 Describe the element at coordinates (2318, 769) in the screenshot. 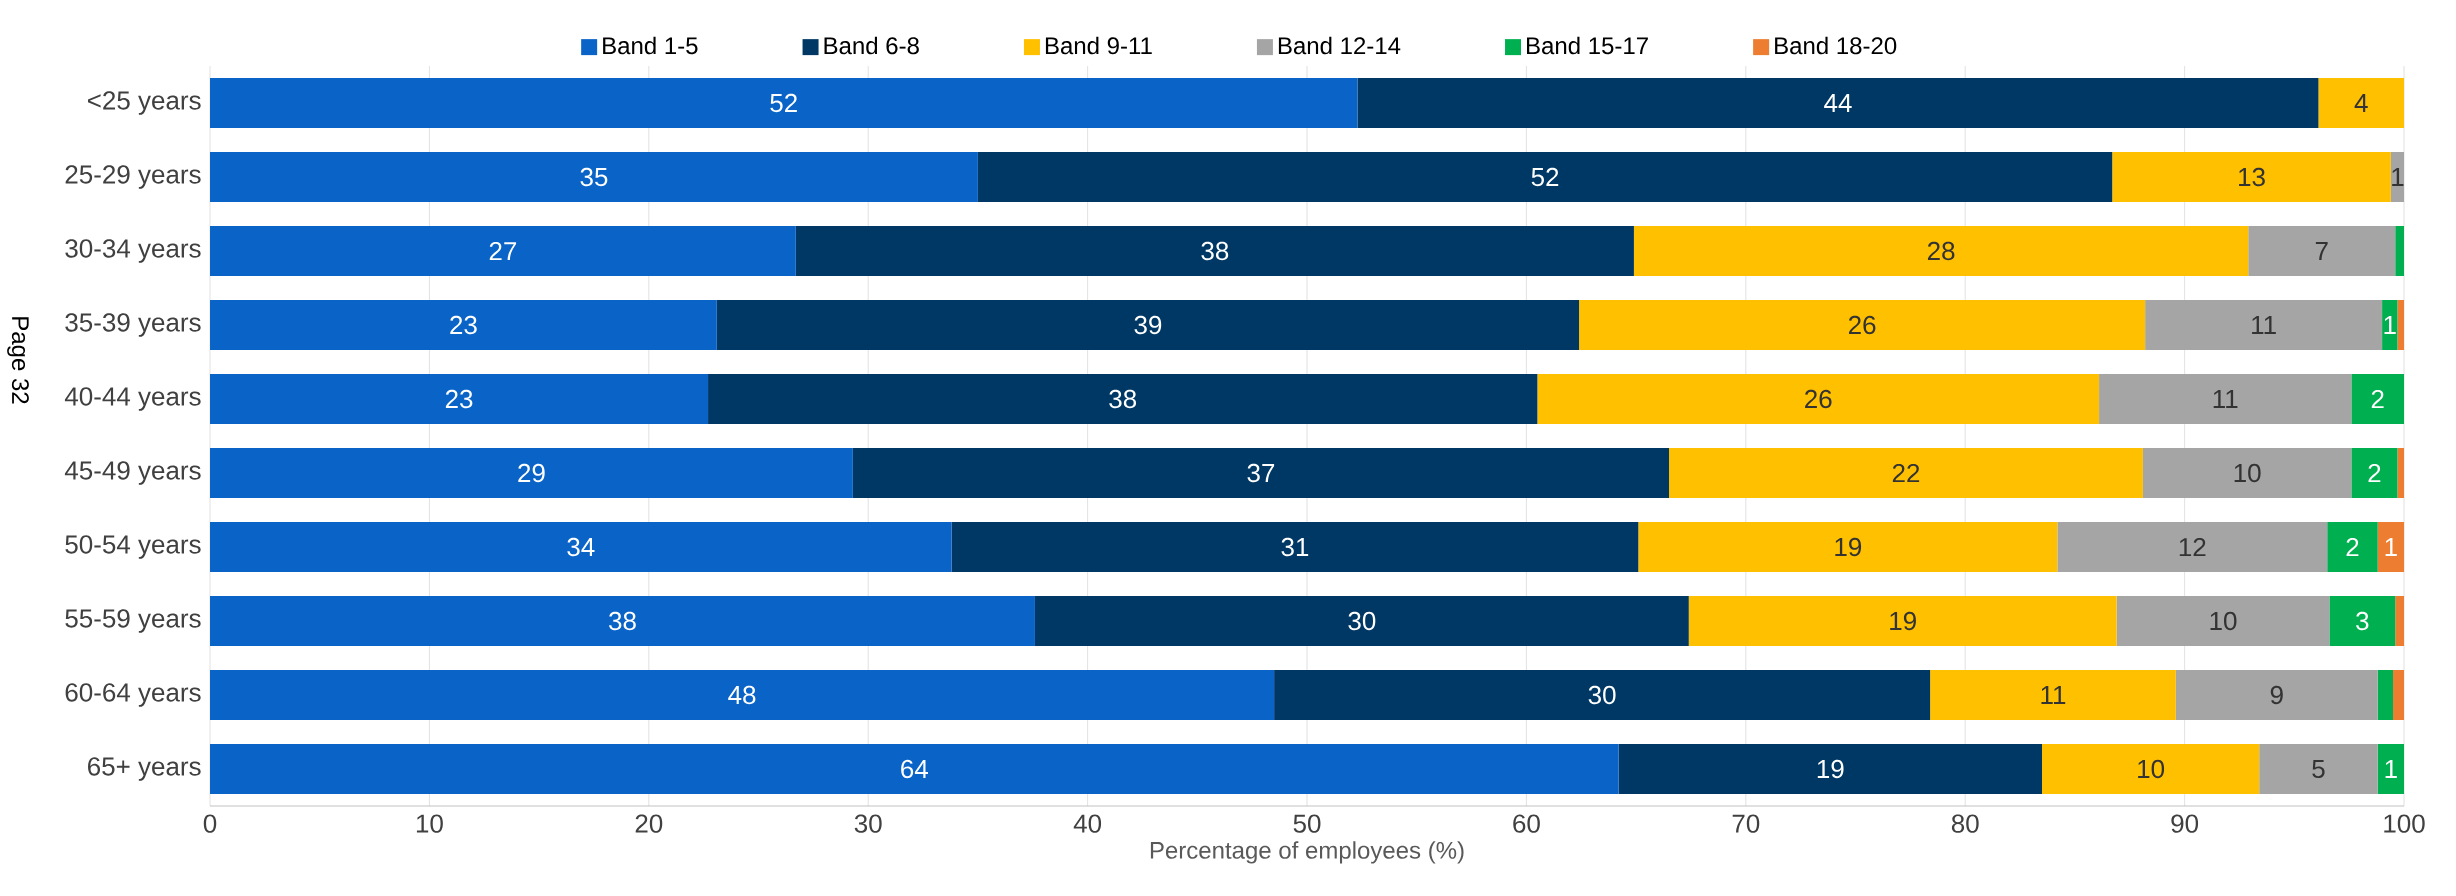

I see `data-label: 5` at that location.